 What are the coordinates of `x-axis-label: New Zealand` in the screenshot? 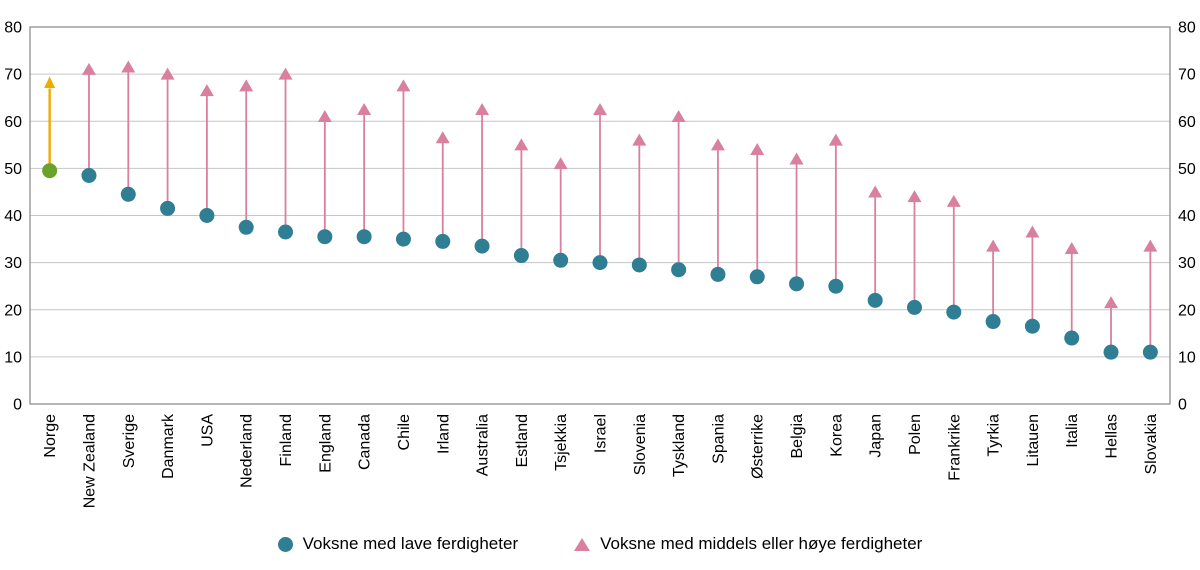 It's located at (89, 461).